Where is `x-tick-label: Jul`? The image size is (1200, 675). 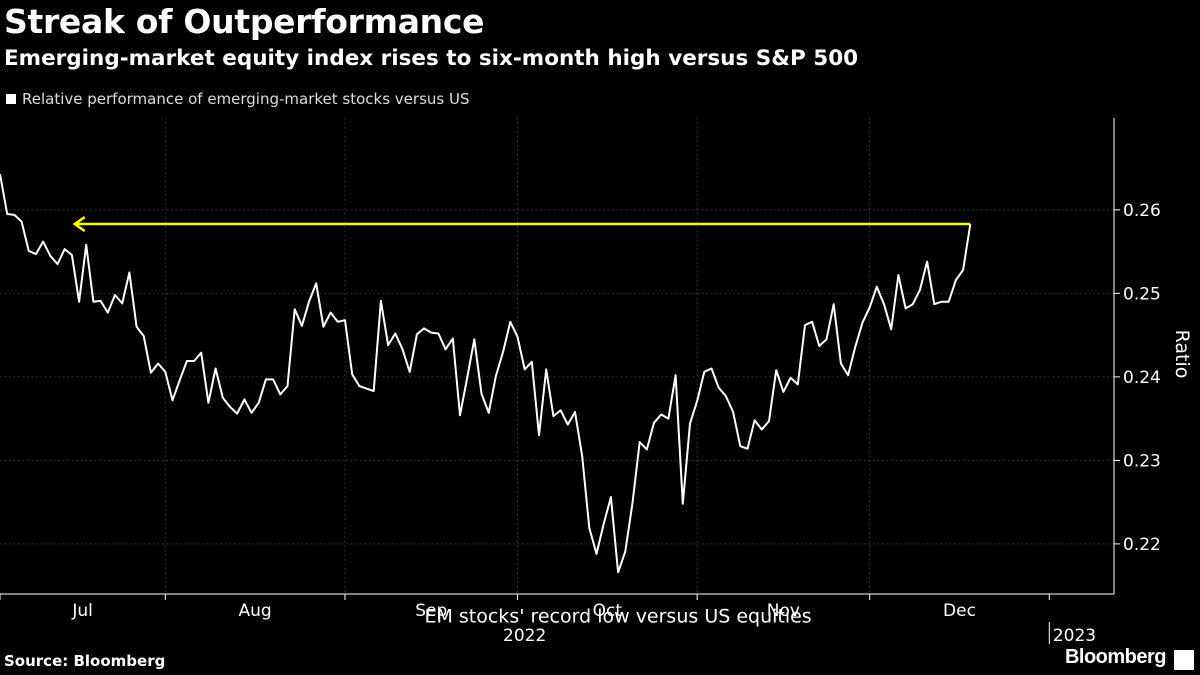
x-tick-label: Jul is located at coordinates (82, 611).